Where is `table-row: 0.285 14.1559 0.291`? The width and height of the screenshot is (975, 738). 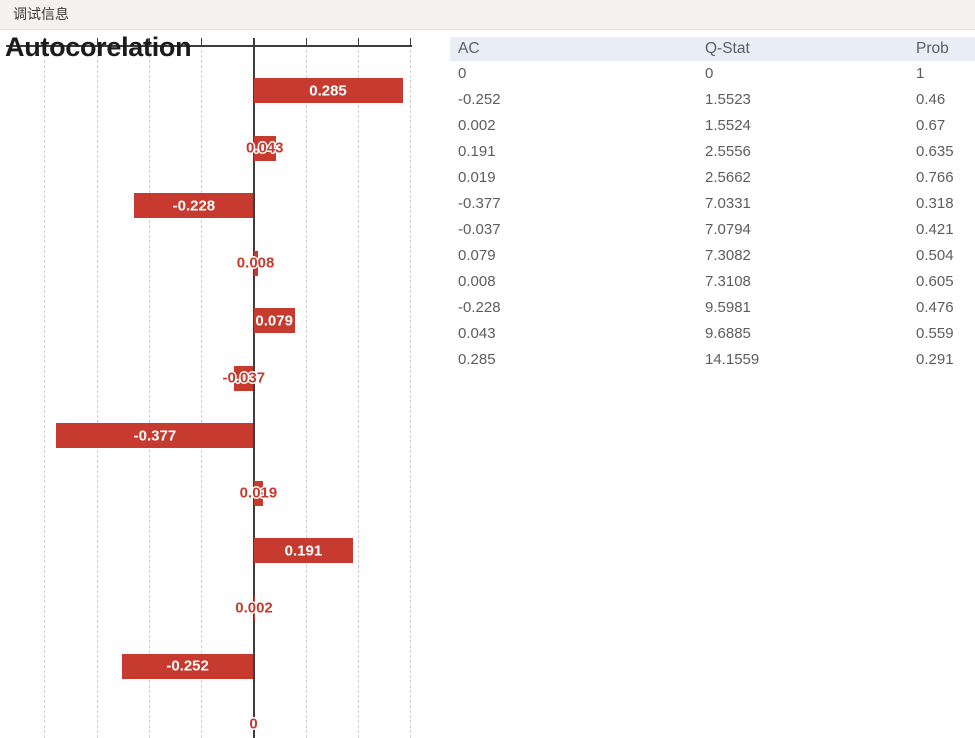
table-row: 0.285 14.1559 0.291 is located at coordinates (712, 360).